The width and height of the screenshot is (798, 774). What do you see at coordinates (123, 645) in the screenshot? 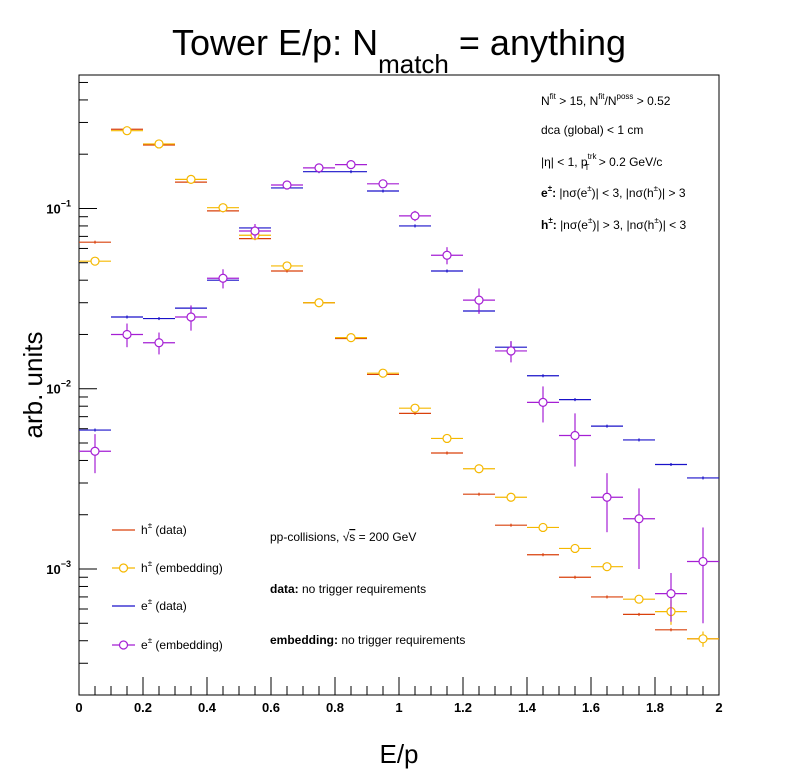
I see `legend-marker` at bounding box center [123, 645].